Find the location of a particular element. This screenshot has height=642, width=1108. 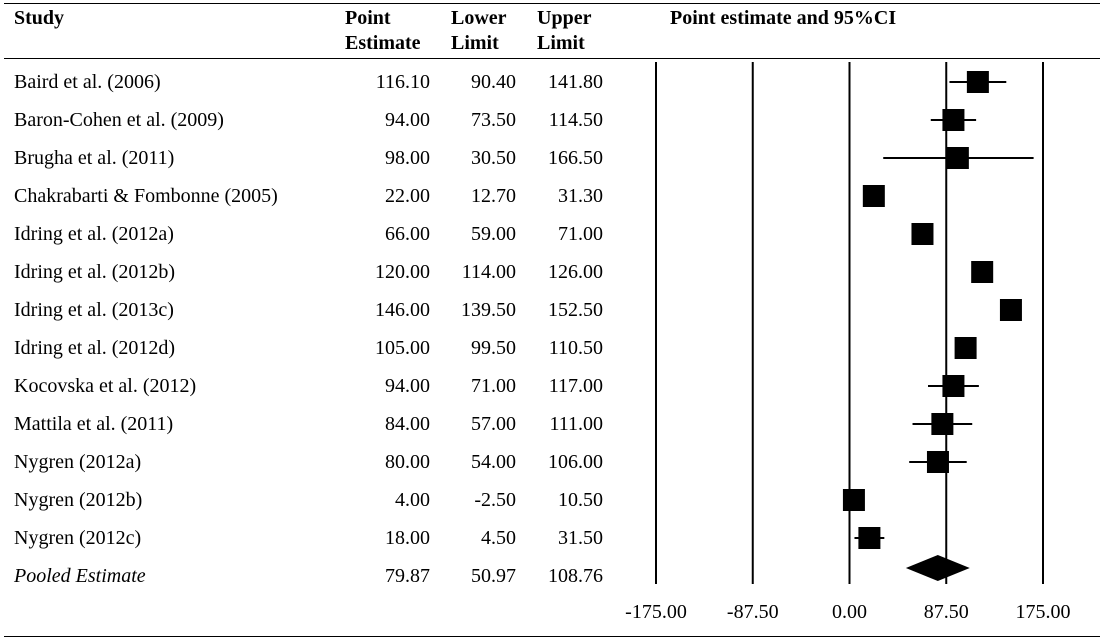

lower-limit: 54.00 is located at coordinates (493, 462).